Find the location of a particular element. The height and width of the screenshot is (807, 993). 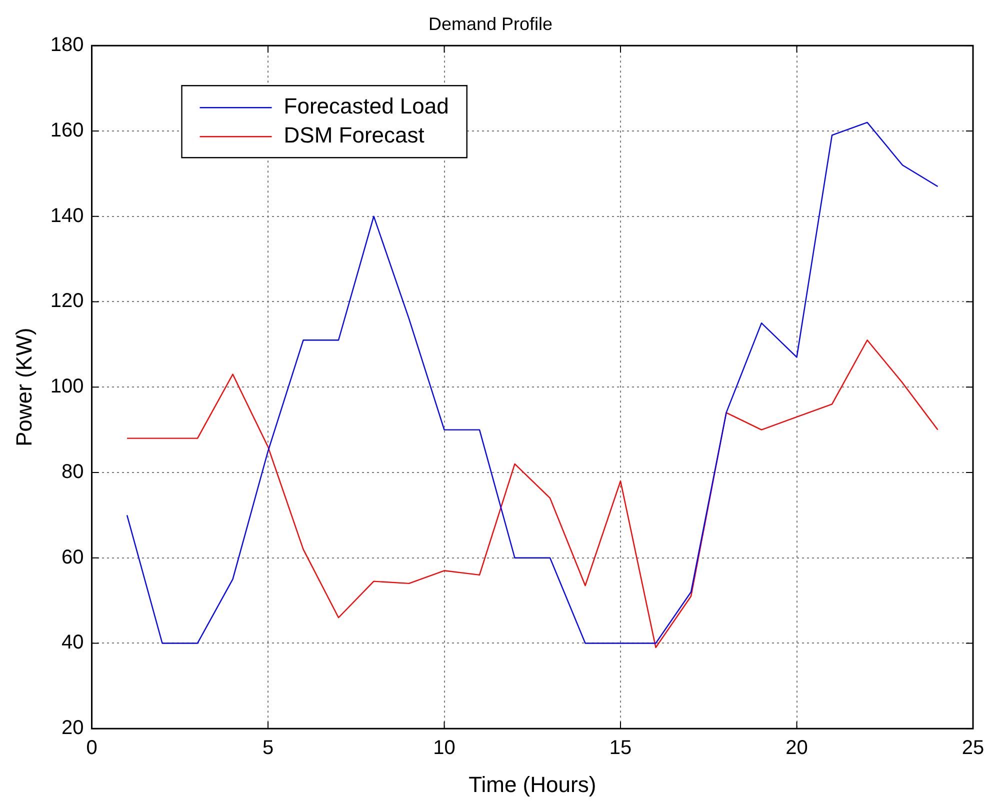

y-tick-label: 60 is located at coordinates (73, 557).